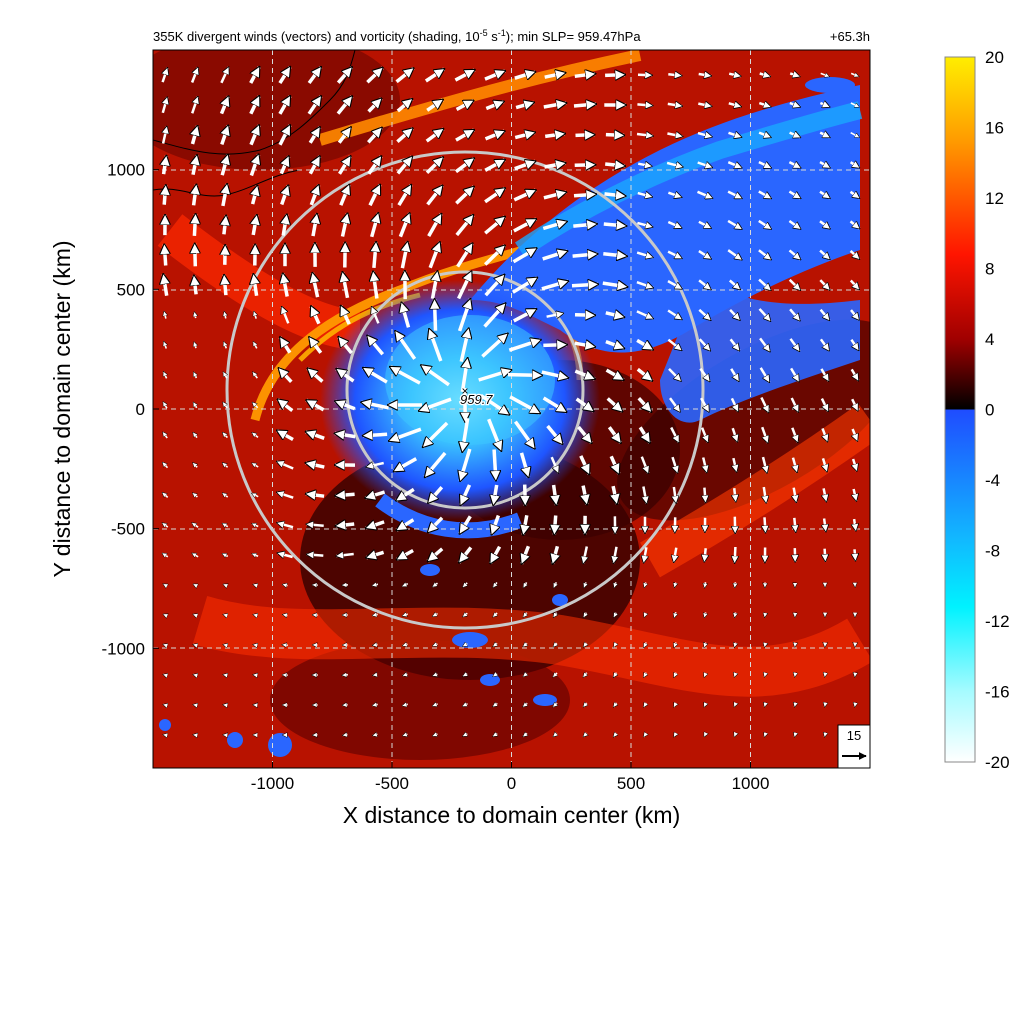 The width and height of the screenshot is (1024, 1024). What do you see at coordinates (631, 783) in the screenshot?
I see `x-tick-label: 500` at bounding box center [631, 783].